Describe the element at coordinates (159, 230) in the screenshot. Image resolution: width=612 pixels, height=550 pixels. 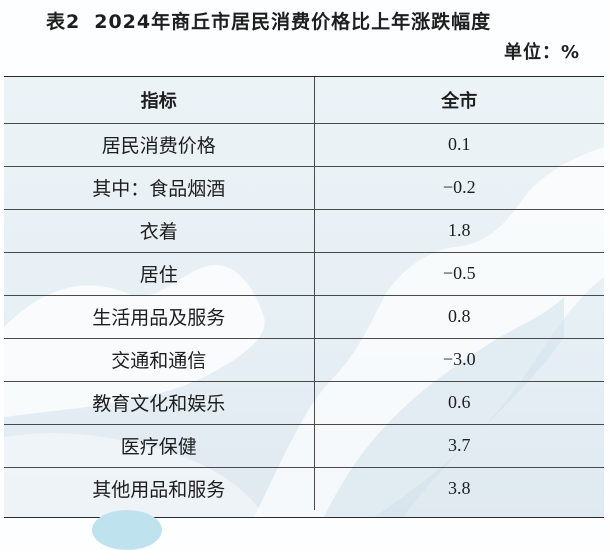
I see `row-label: 衣着` at that location.